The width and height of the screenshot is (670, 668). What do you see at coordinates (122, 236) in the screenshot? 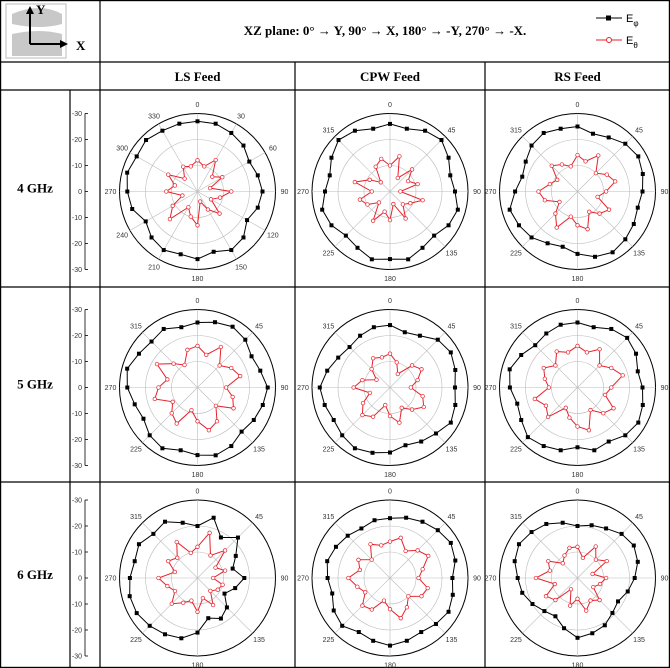
I see `angle-tick-label: 240` at bounding box center [122, 236].